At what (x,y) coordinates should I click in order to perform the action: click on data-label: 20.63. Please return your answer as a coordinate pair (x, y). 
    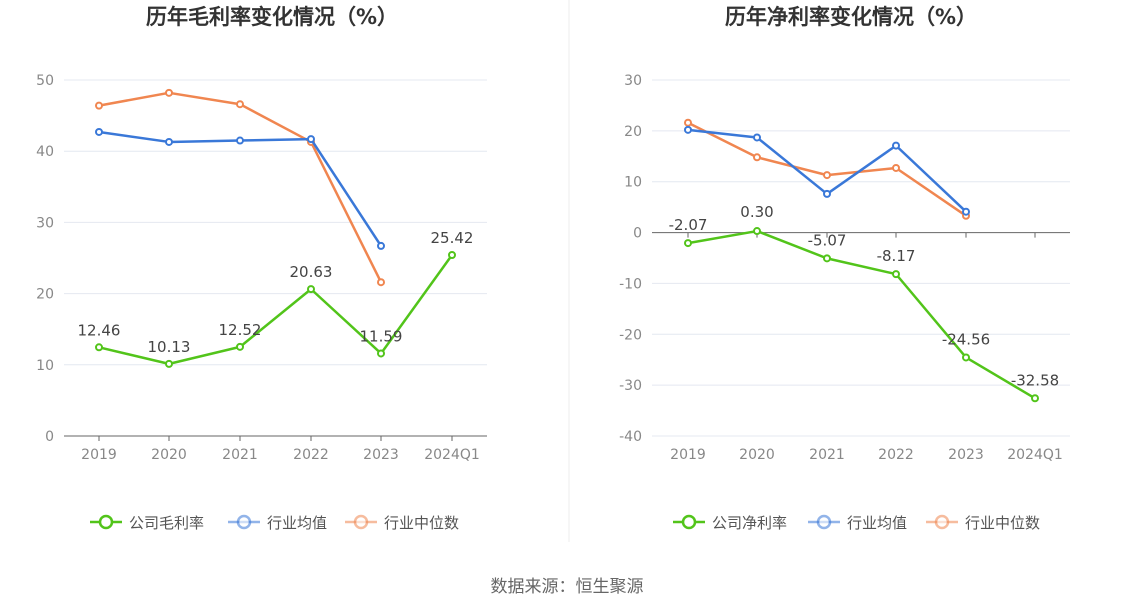
    Looking at the image, I should click on (311, 272).